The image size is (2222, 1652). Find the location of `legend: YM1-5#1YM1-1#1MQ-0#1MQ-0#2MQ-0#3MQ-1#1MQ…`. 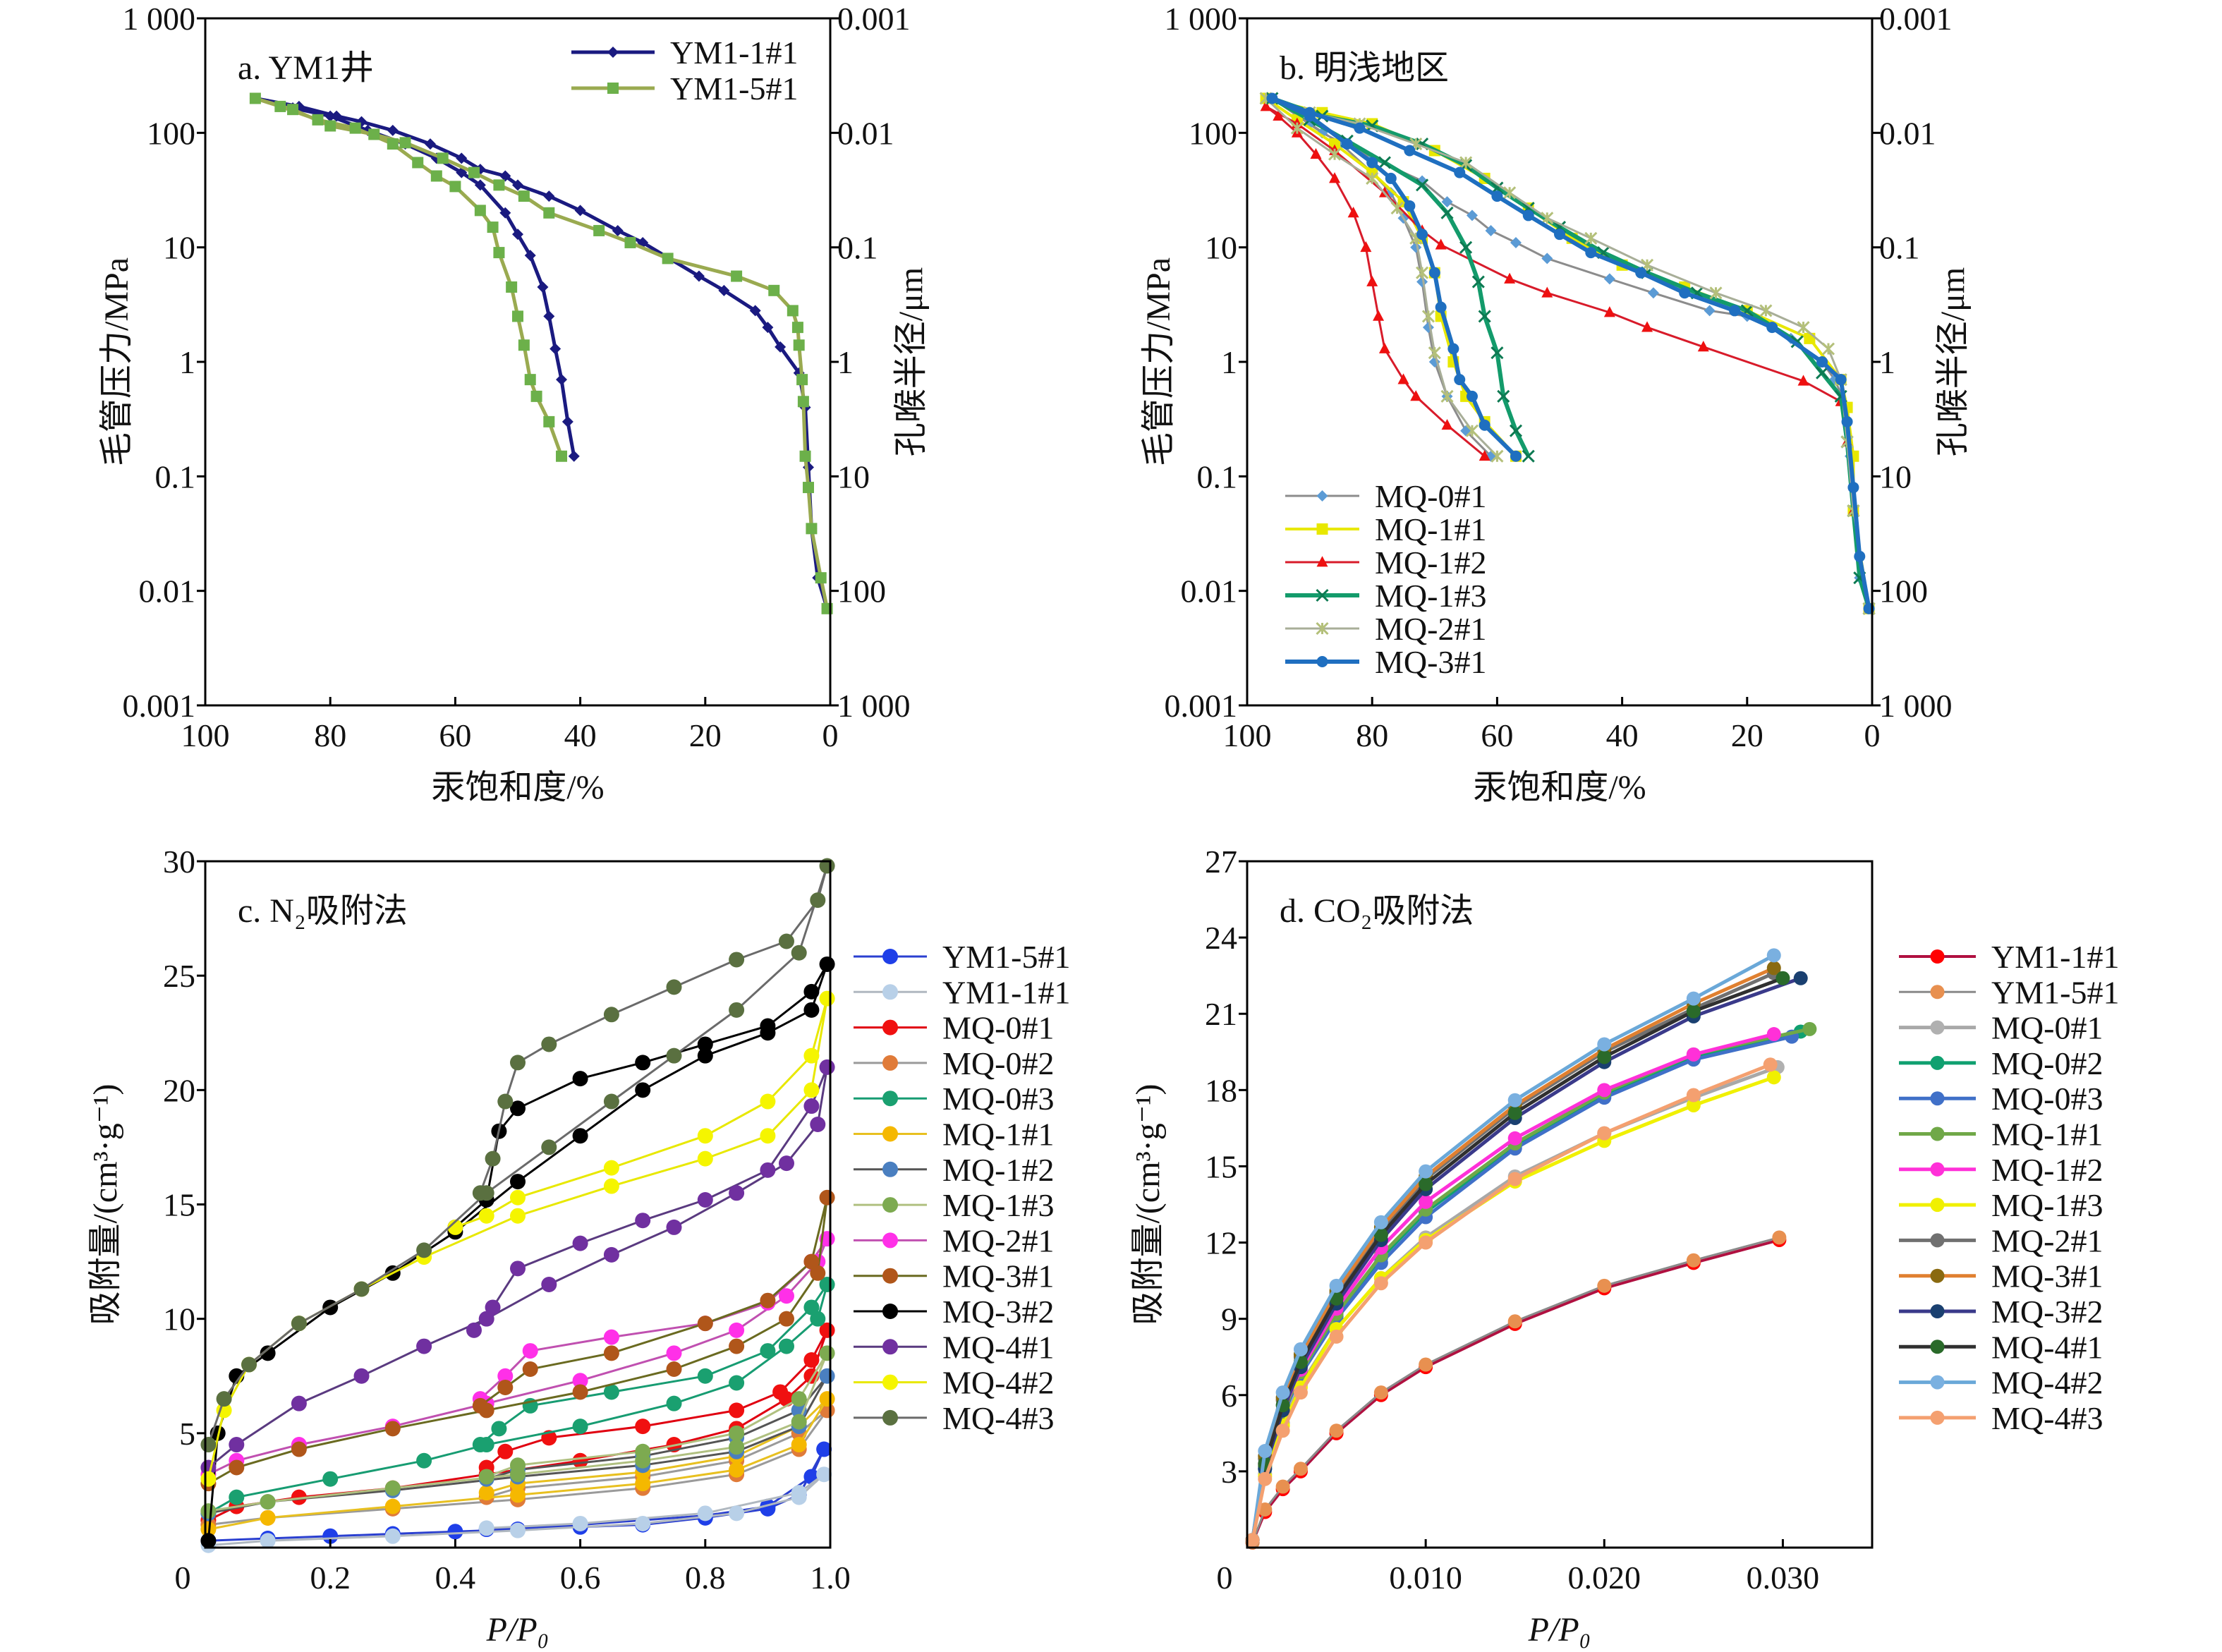

legend: YM1-5#1YM1-1#1MQ-0#1MQ-0#2MQ-0#3MQ-1#1MQ… is located at coordinates (962, 1188).